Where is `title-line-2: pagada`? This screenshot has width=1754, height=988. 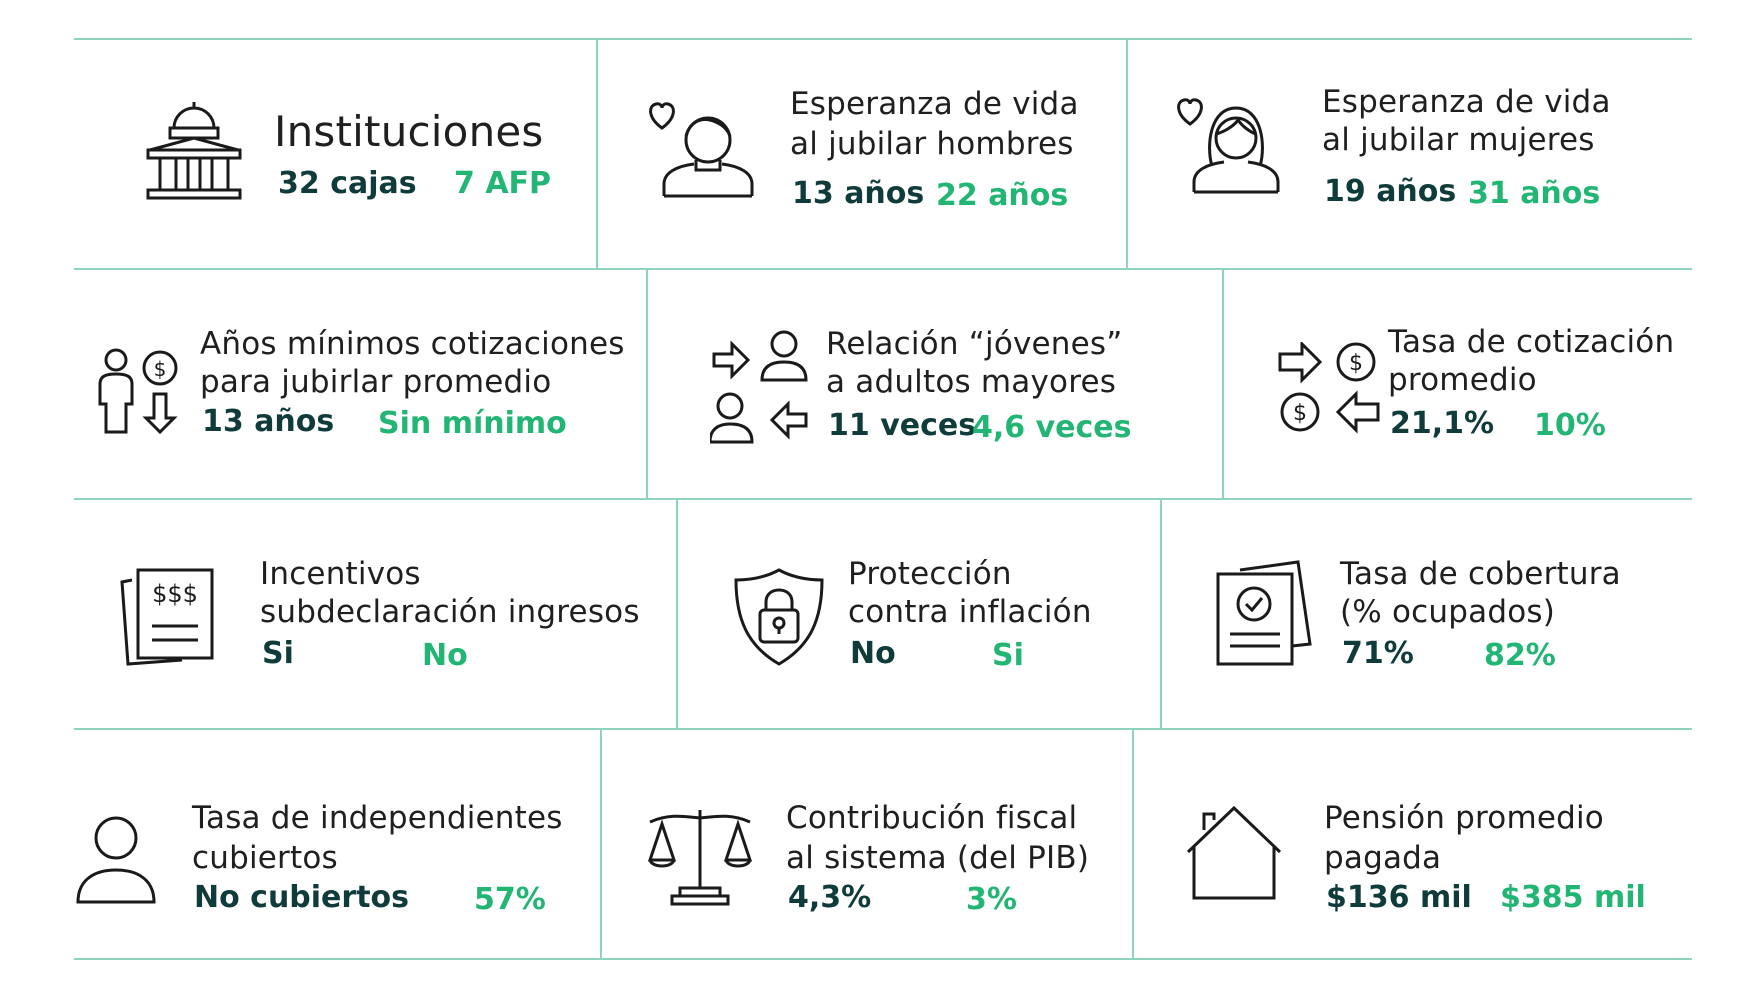 title-line-2: pagada is located at coordinates (1383, 858).